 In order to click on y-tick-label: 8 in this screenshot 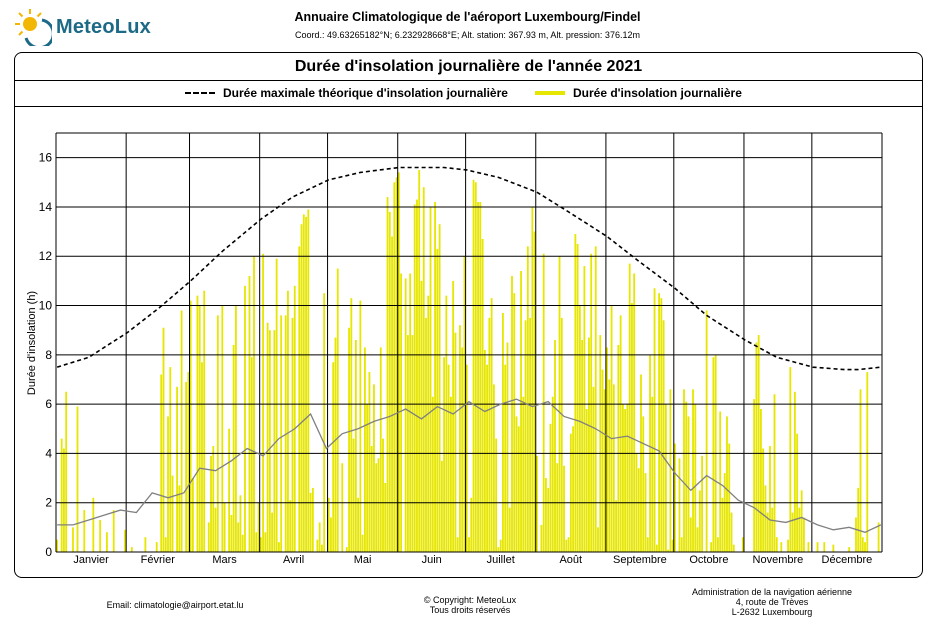, I will do `click(48, 355)`.